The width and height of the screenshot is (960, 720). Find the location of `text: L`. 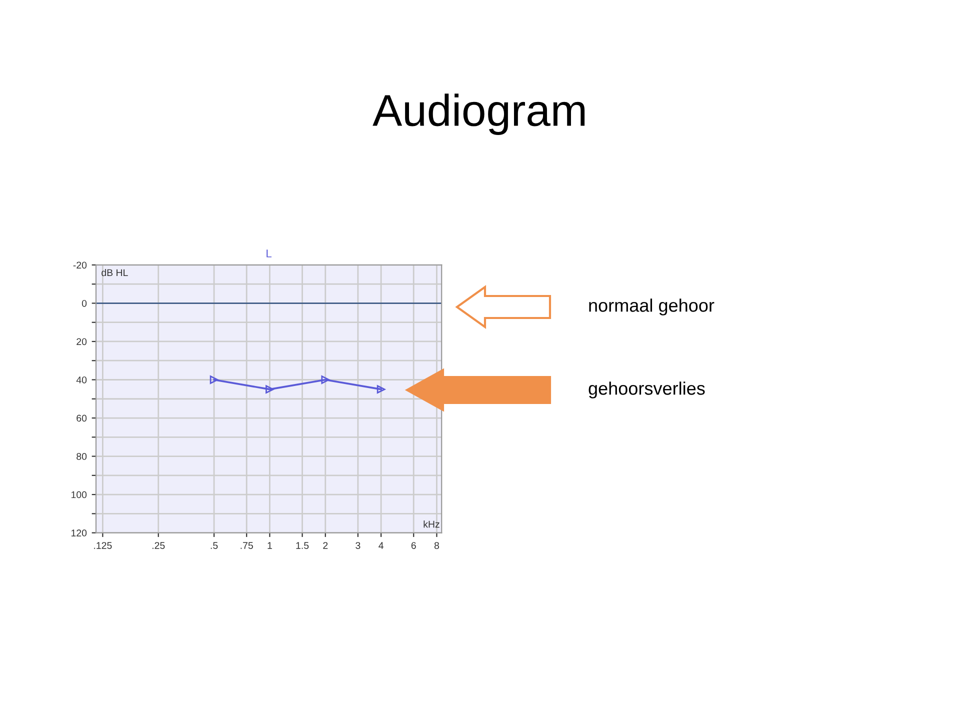

text: L is located at coordinates (269, 254).